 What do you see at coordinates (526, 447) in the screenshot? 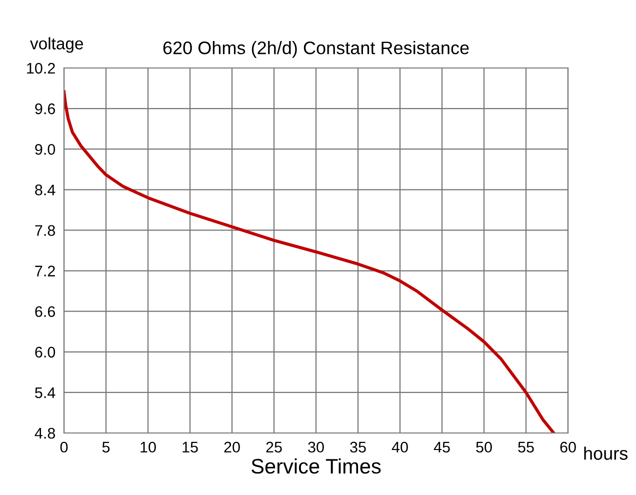
I see `x-tick-label: 55` at bounding box center [526, 447].